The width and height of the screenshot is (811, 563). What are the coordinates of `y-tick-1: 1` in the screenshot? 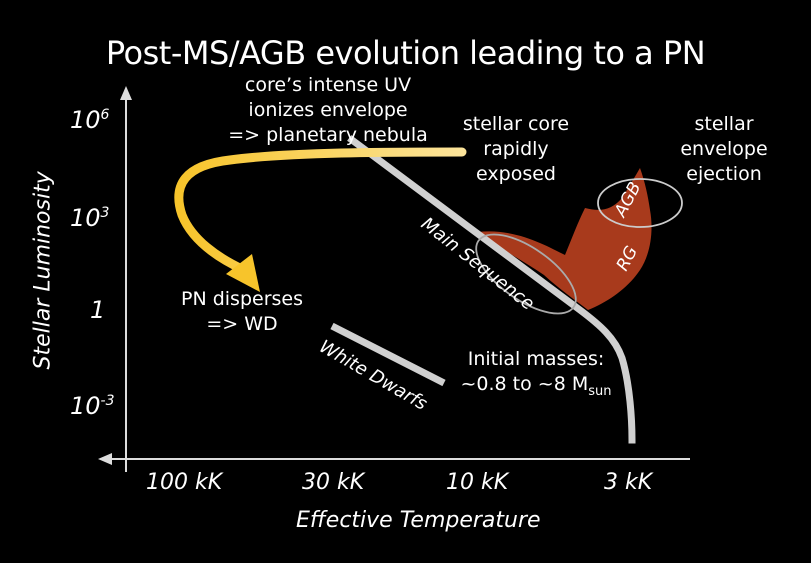 It's located at (97, 310).